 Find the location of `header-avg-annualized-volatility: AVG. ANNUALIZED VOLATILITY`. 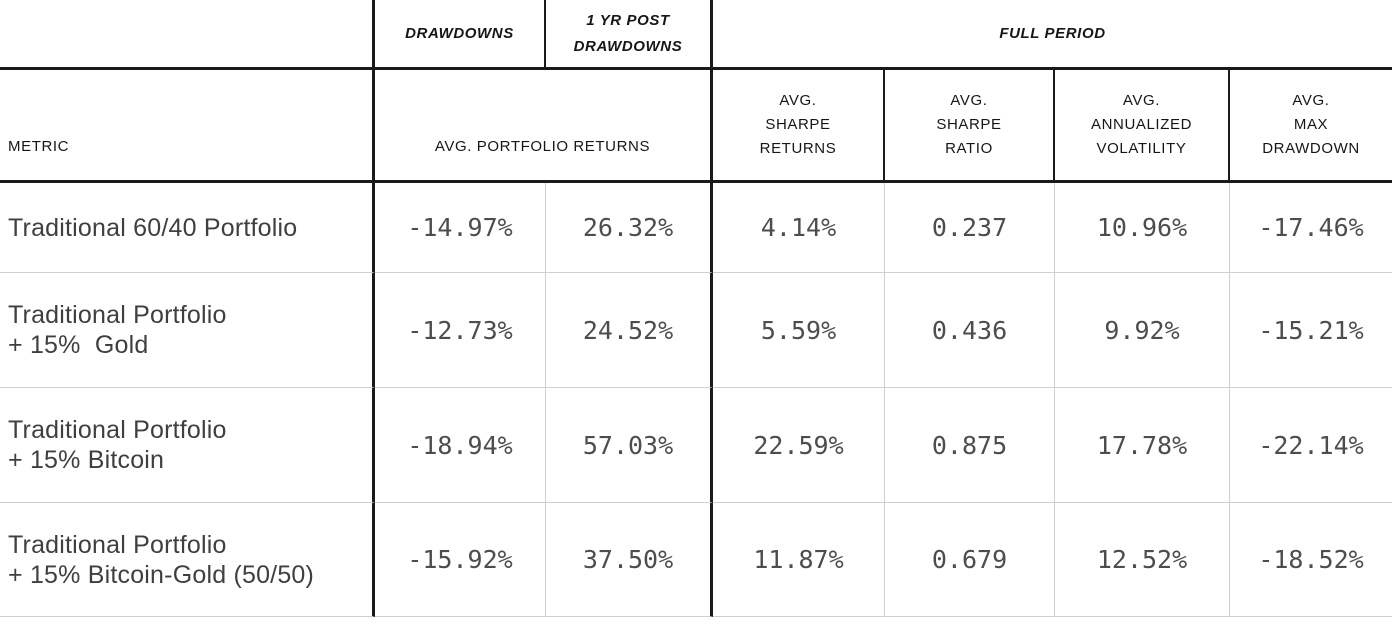

header-avg-annualized-volatility: AVG. ANNUALIZED VOLATILITY is located at coordinates (1142, 126).